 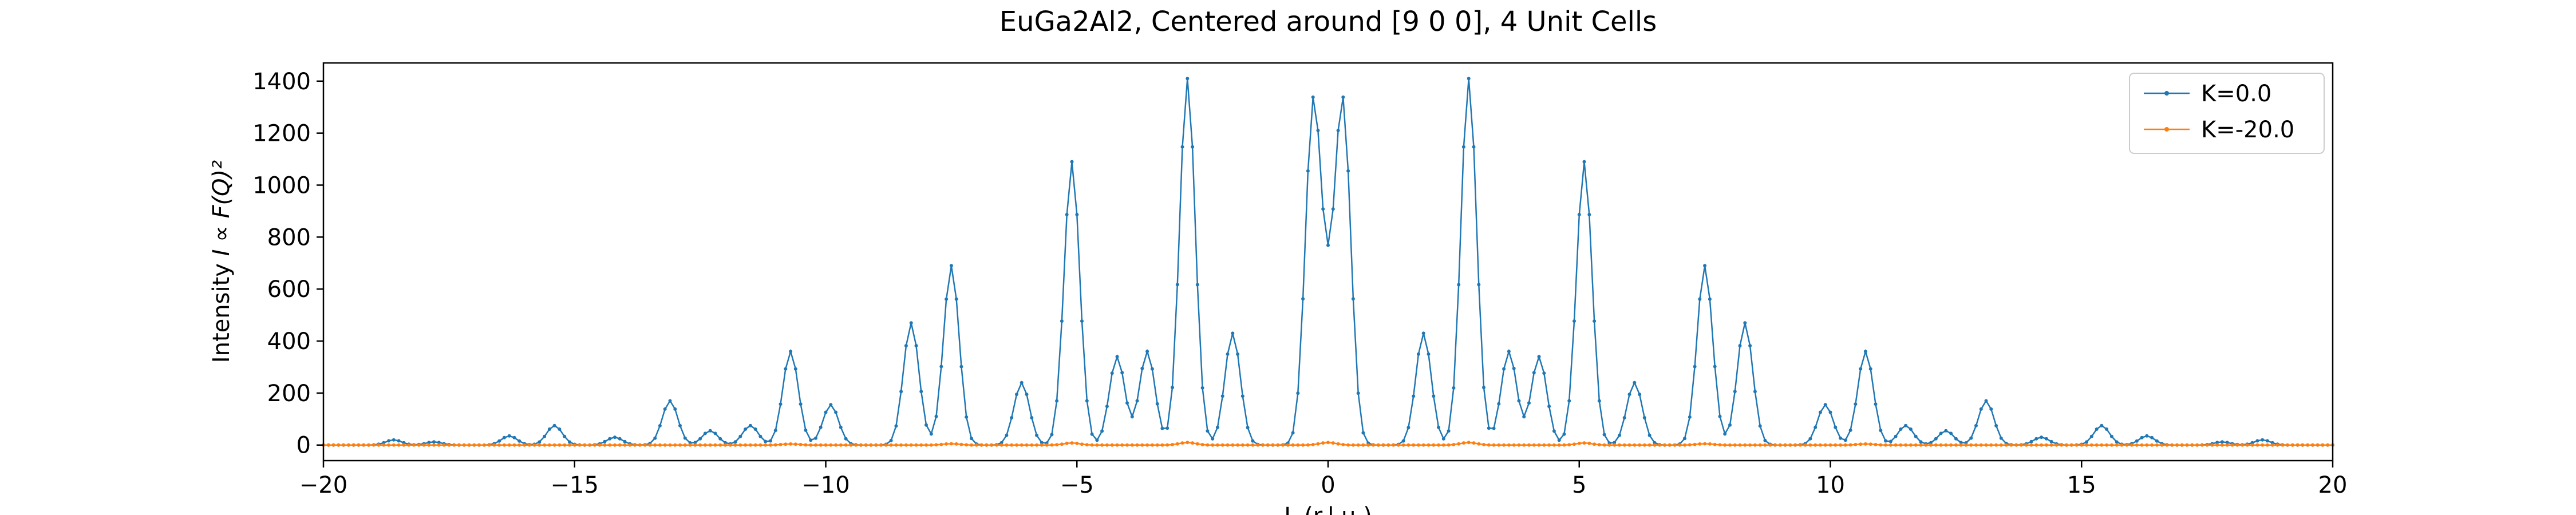 What do you see at coordinates (2219, 130) in the screenshot?
I see `legend-item-k-20: K=-20.0` at bounding box center [2219, 130].